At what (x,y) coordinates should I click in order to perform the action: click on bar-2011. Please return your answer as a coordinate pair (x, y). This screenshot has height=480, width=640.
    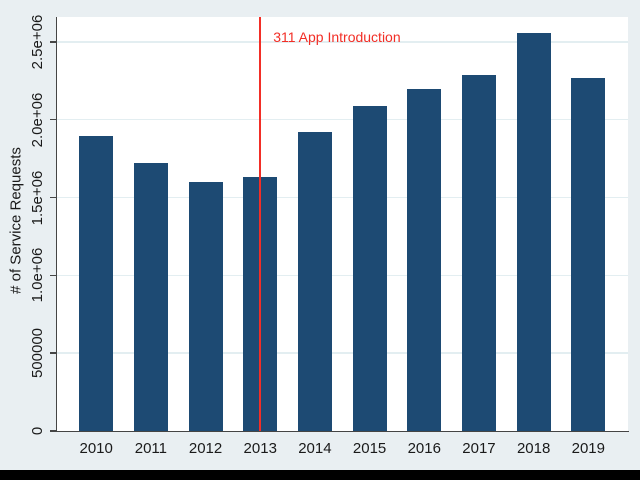
    Looking at the image, I should click on (150, 297).